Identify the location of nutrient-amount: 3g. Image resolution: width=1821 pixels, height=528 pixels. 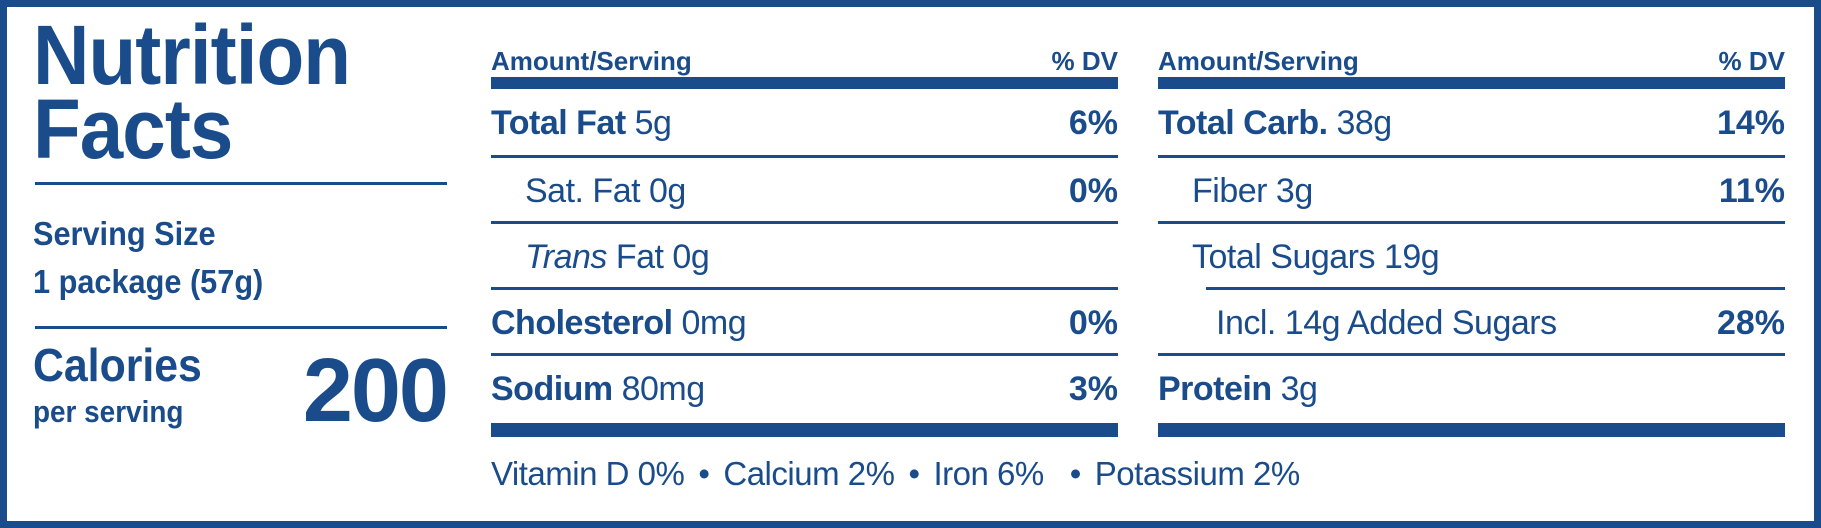
(1294, 389).